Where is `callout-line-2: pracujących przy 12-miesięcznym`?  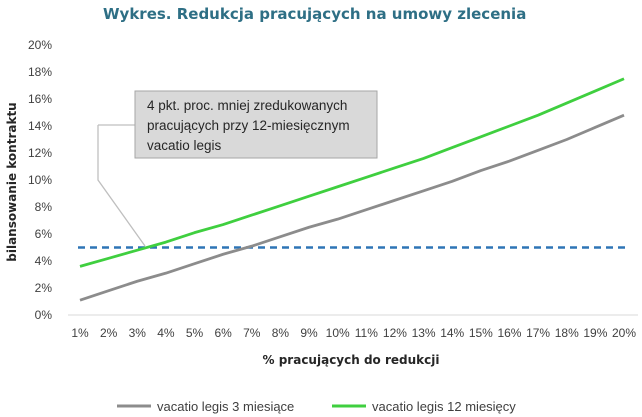 callout-line-2: pracujących przy 12-miesięcznym is located at coordinates (248, 125).